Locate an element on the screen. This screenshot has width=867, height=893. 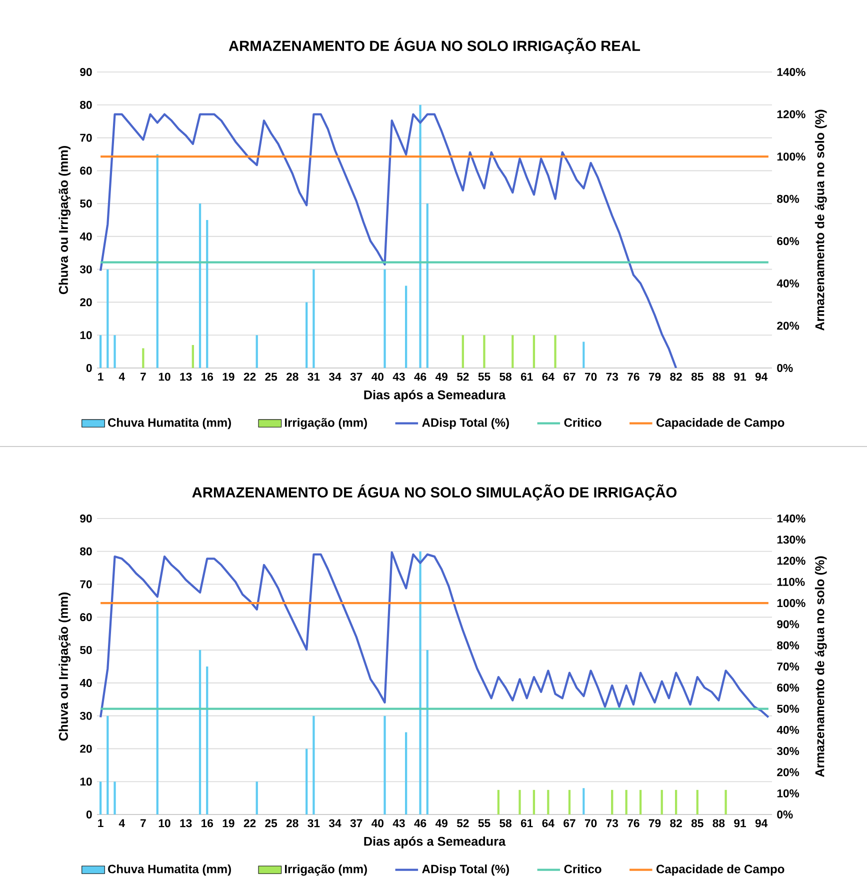
y2-tick-label: 10% is located at coordinates (788, 793).